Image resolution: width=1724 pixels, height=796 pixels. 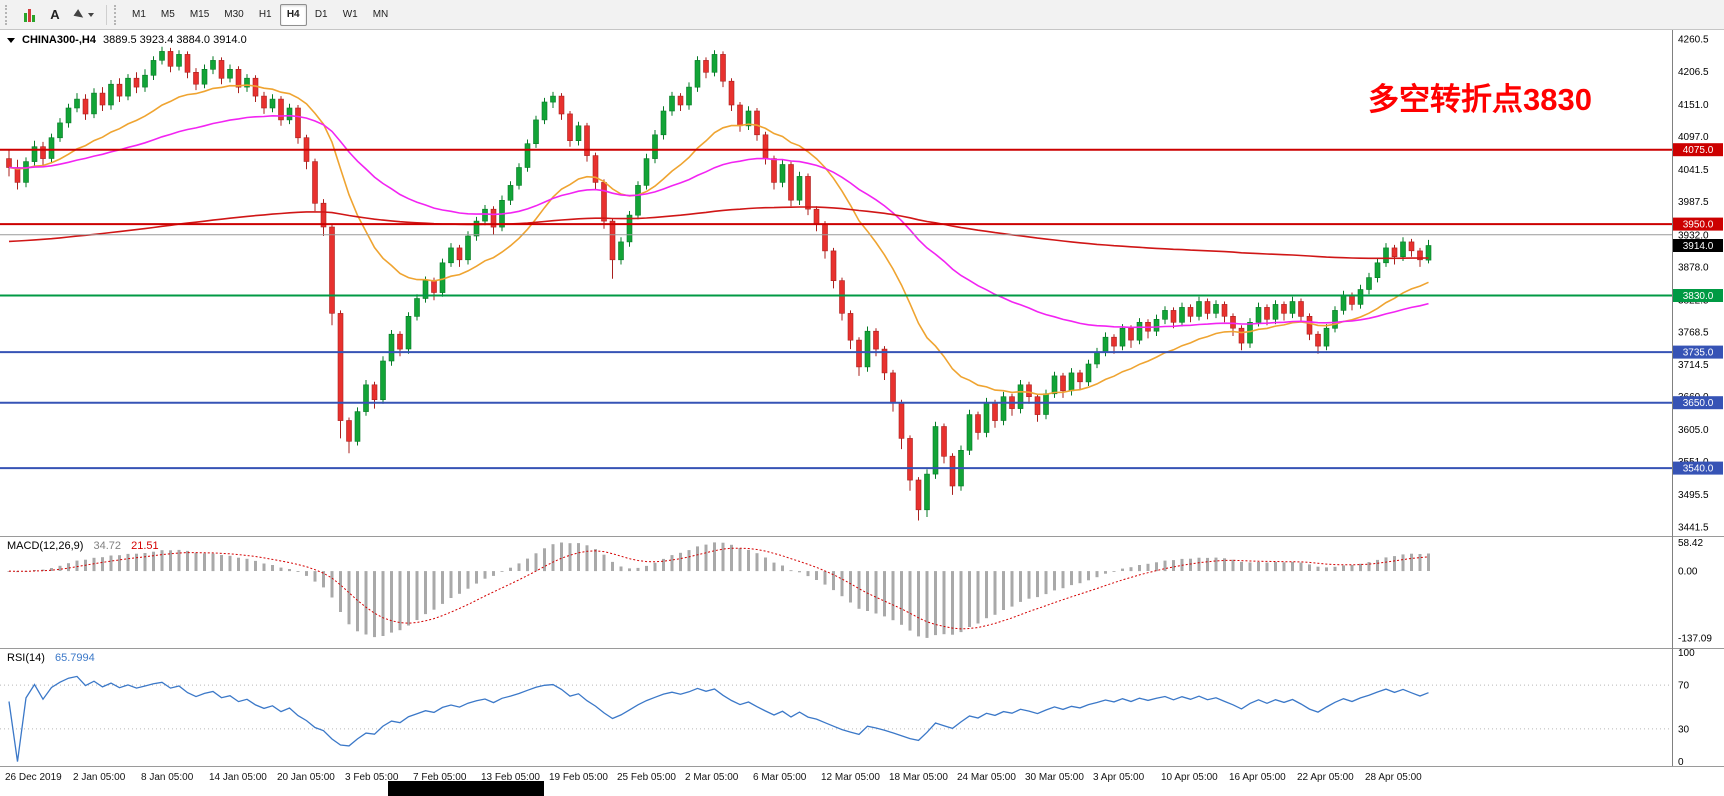 I want to click on time-axis-label: 10 Apr 05:00, so click(x=1189, y=777).